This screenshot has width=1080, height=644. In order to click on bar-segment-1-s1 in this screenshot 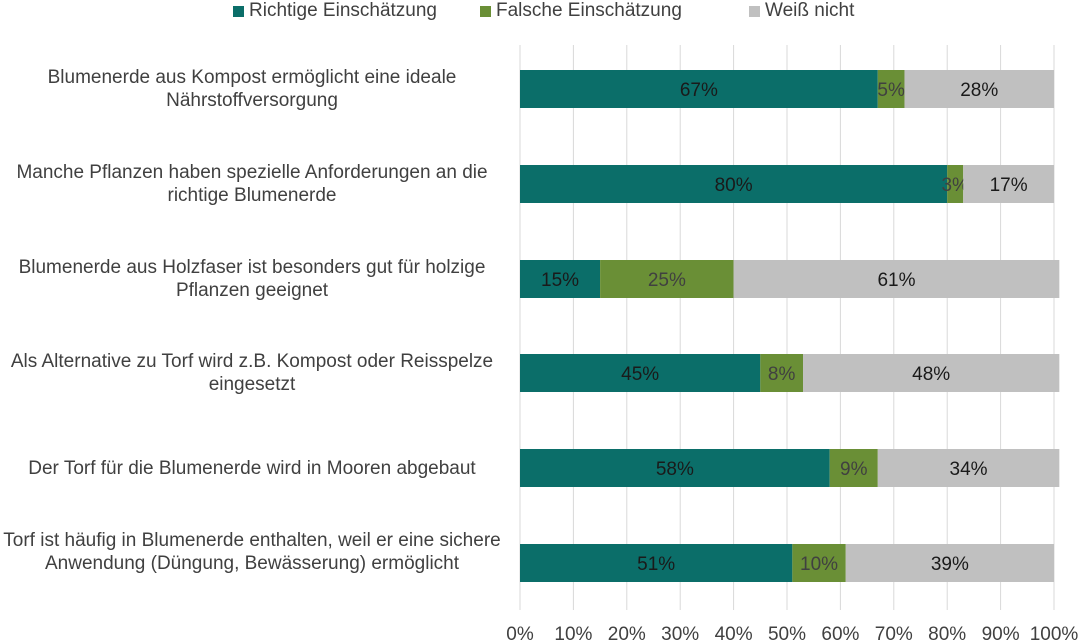, I will do `click(699, 89)`.